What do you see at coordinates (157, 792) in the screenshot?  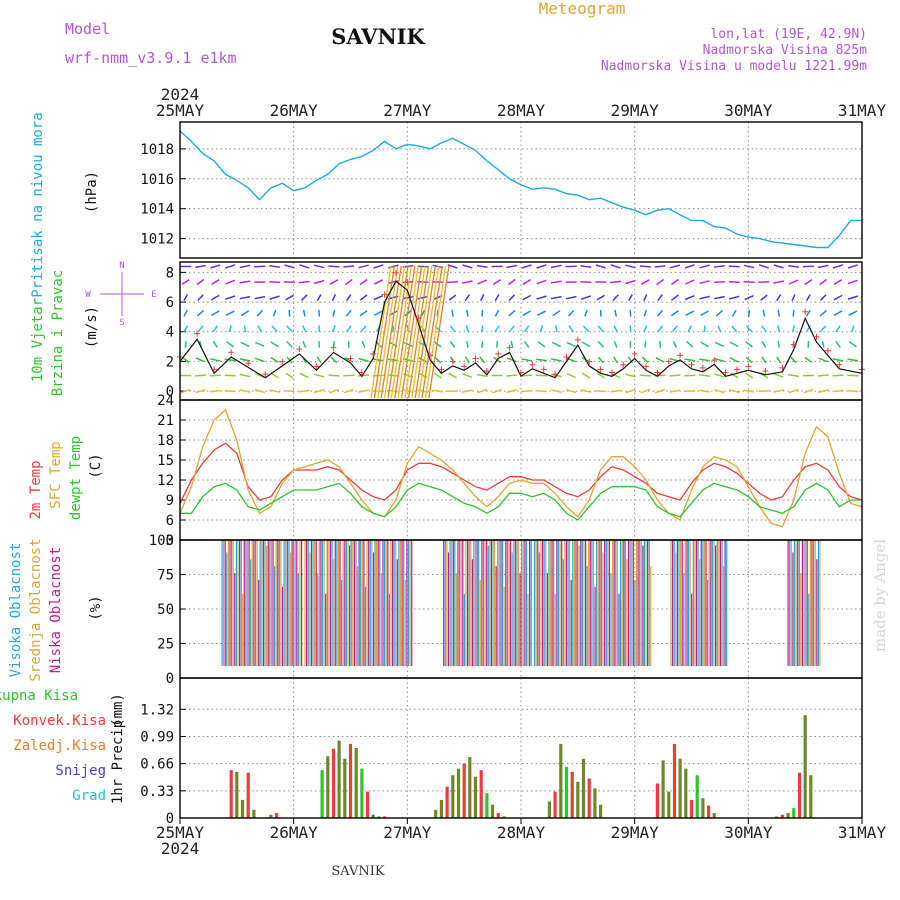 I see `y-tick-label: 0.33` at bounding box center [157, 792].